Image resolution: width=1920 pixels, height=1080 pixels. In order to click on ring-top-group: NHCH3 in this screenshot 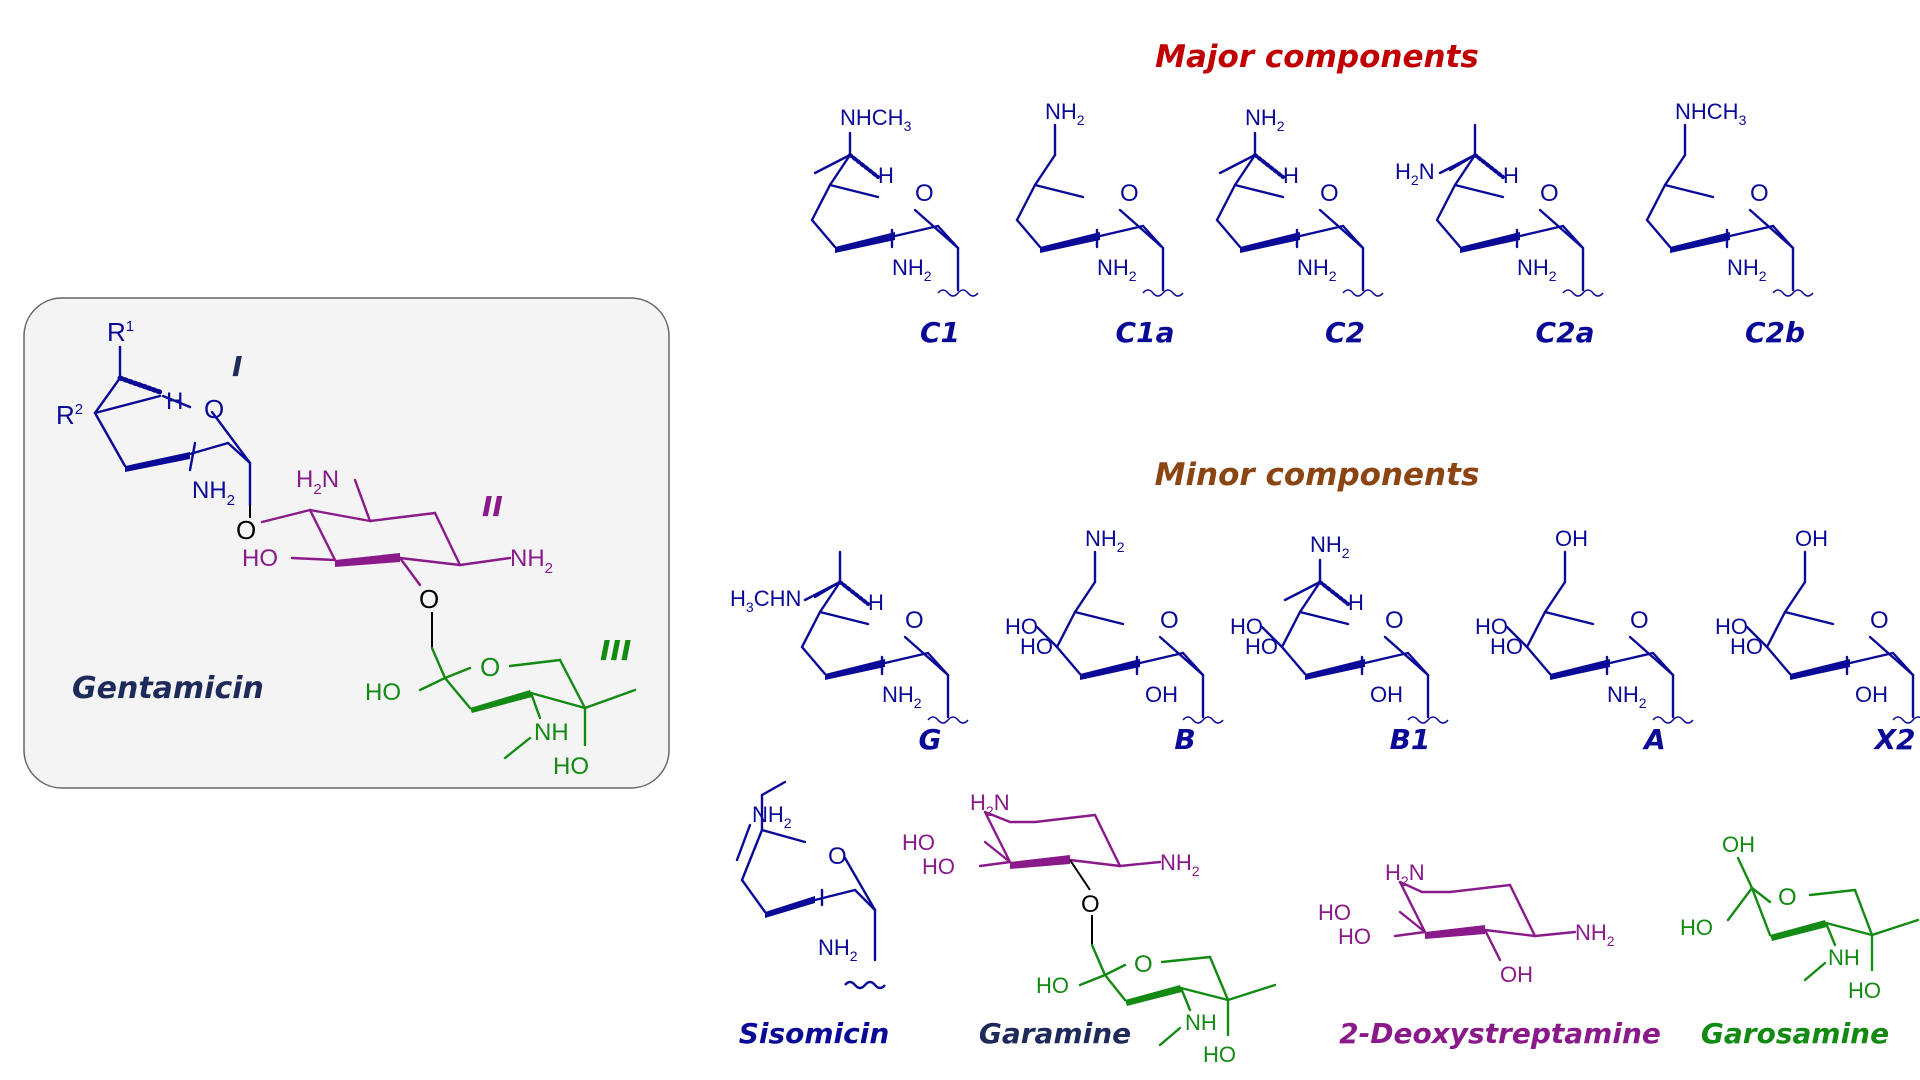, I will do `click(1711, 113)`.